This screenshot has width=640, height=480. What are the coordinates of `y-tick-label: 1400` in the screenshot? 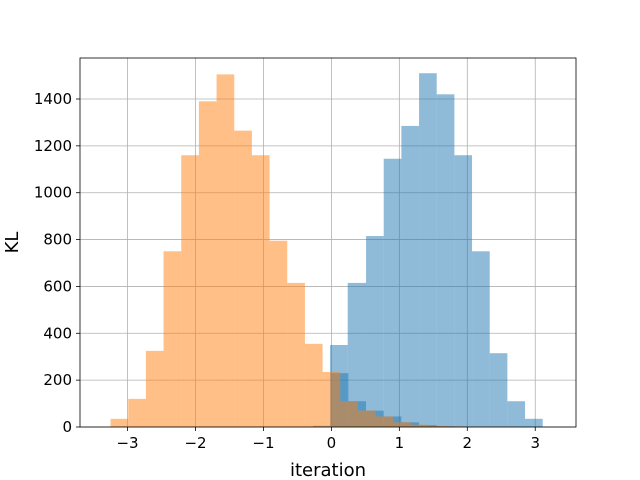 It's located at (53, 99).